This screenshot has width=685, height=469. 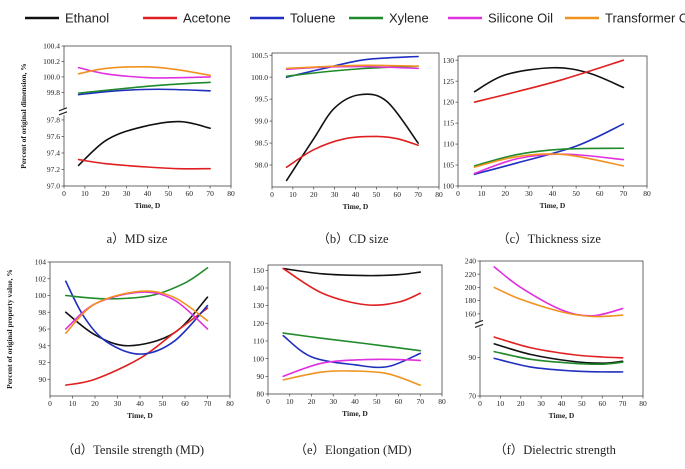 What do you see at coordinates (259, 288) in the screenshot?
I see `y-tick-label: 140` at bounding box center [259, 288].